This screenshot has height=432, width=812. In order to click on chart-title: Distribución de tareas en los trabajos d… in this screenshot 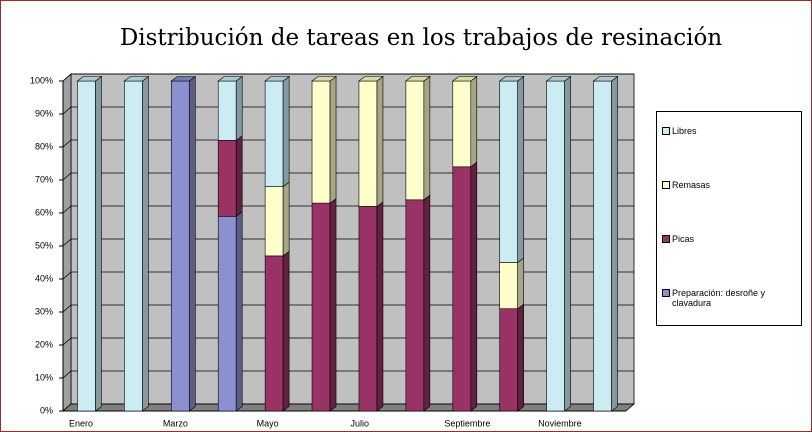, I will do `click(421, 38)`.